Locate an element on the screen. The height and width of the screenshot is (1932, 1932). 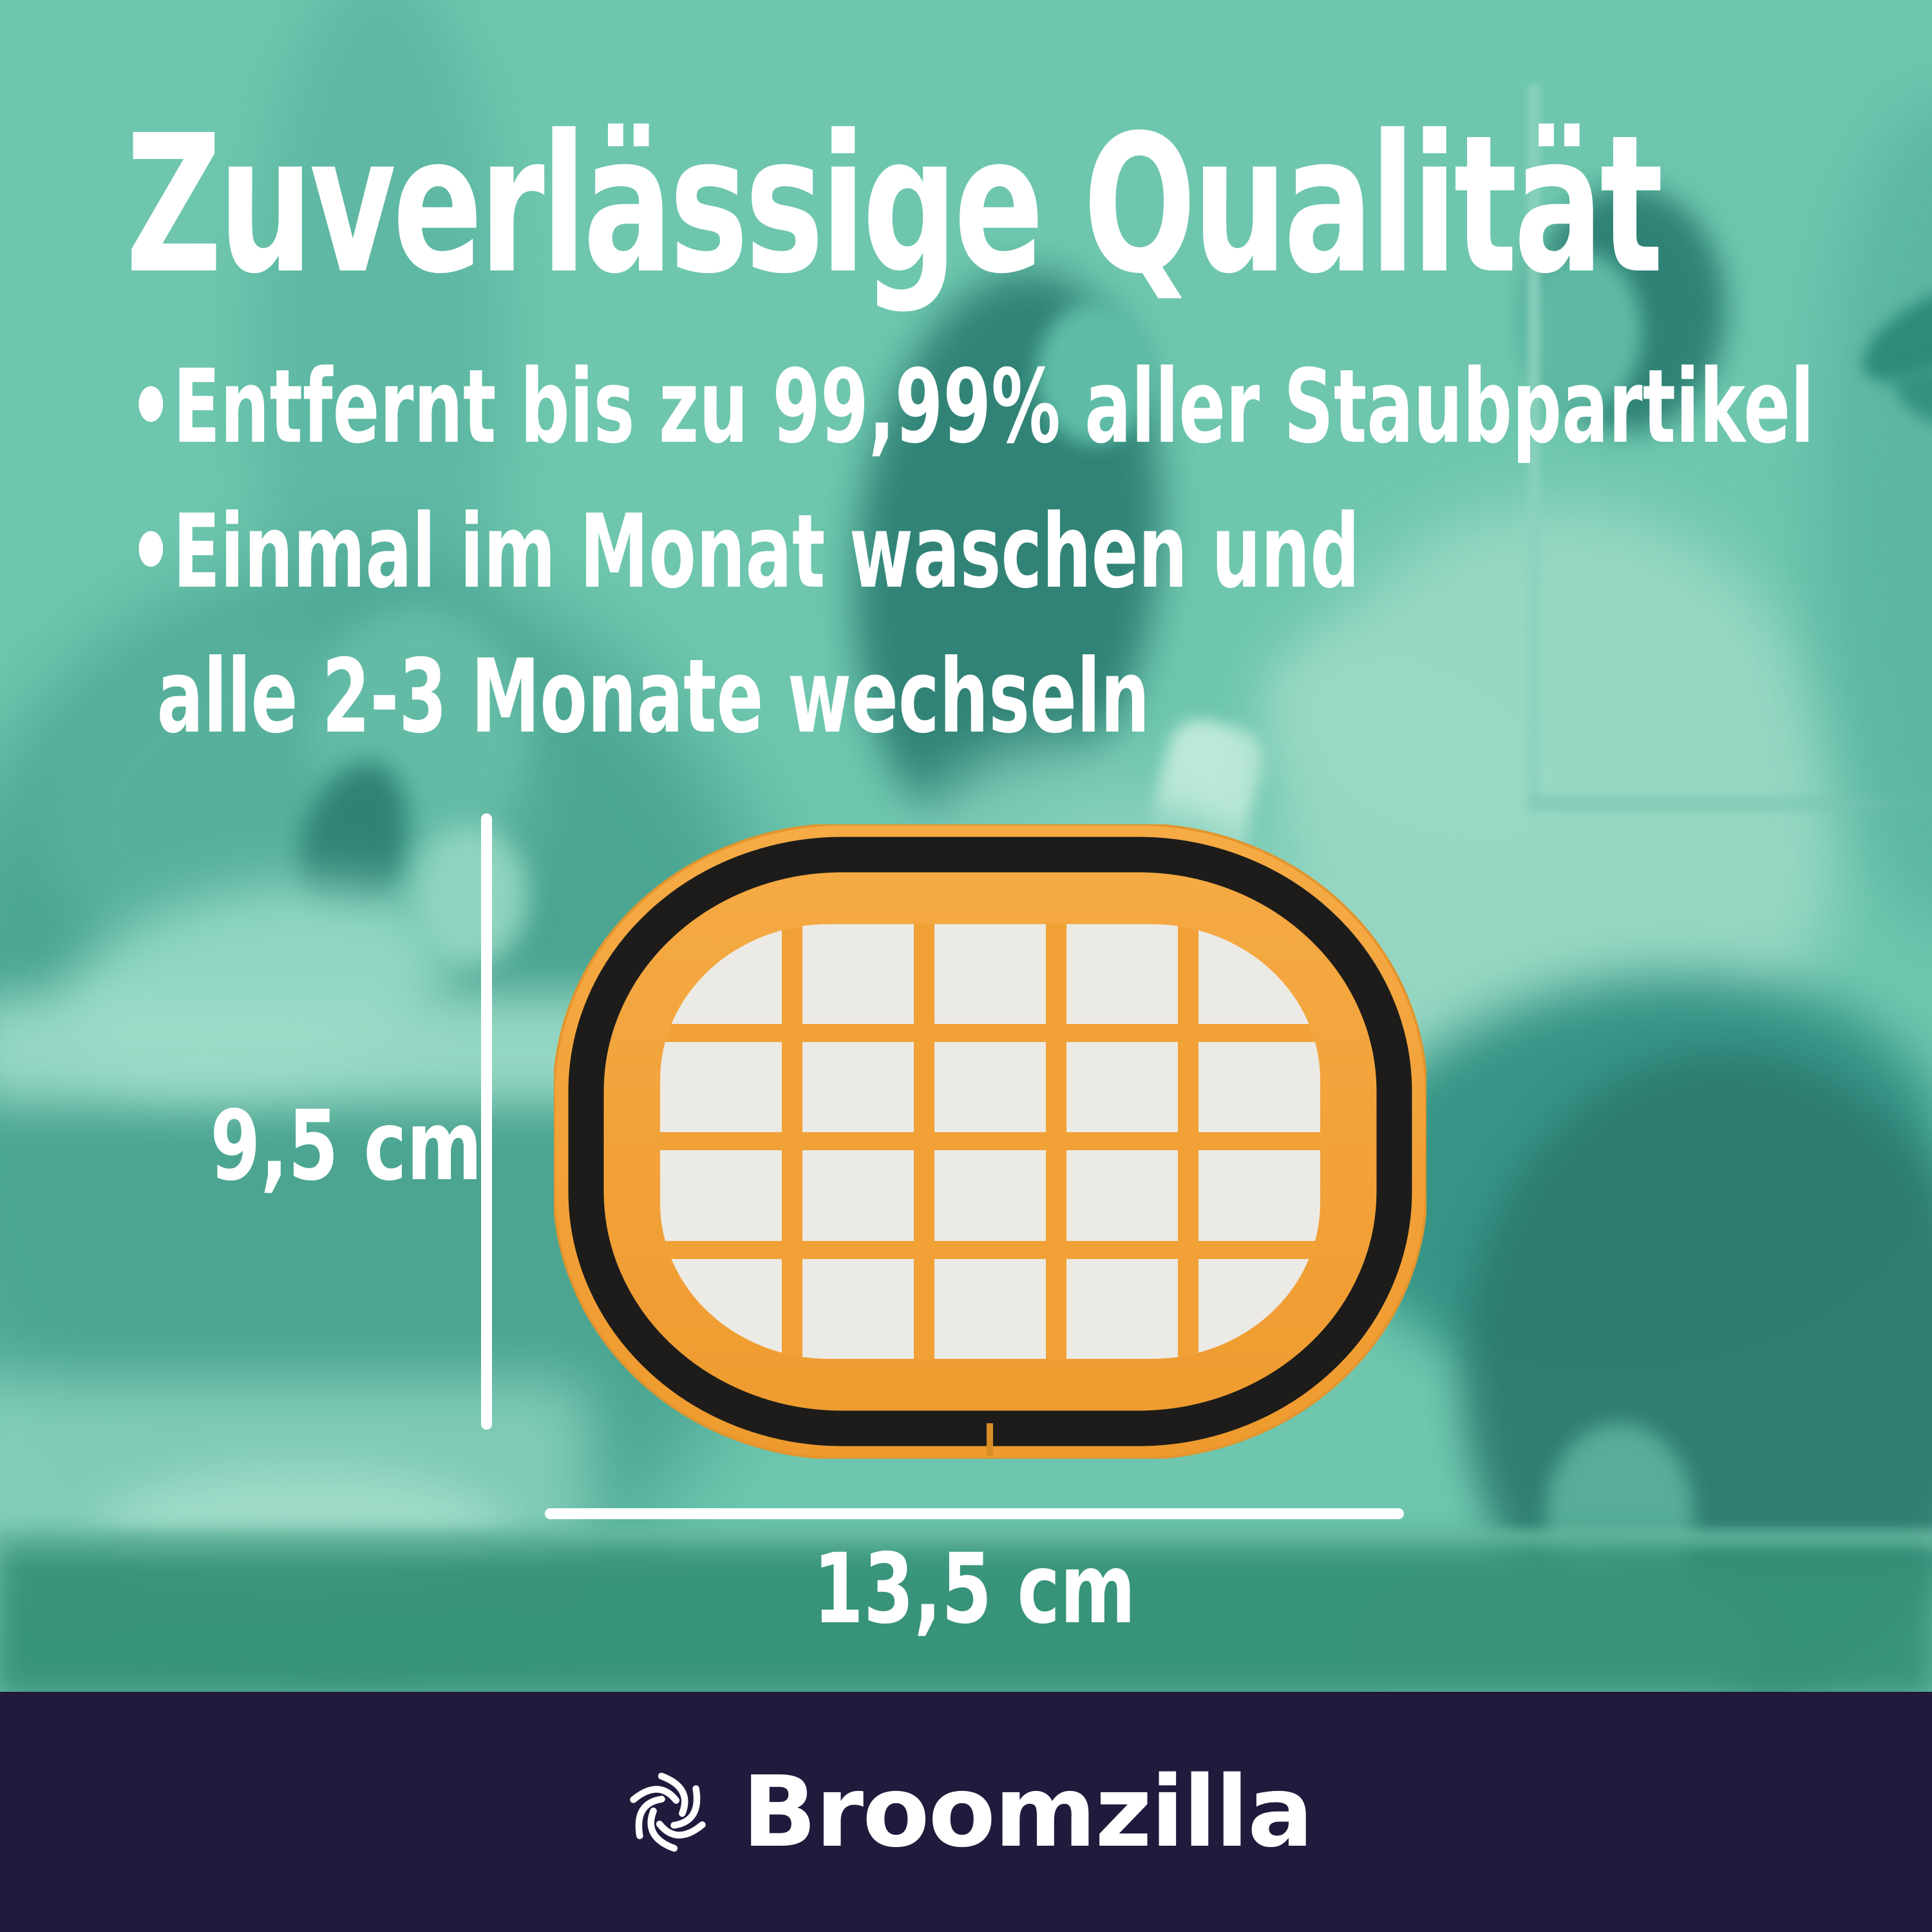
width-dimension-label: 13,5 cm is located at coordinates (975, 1589).